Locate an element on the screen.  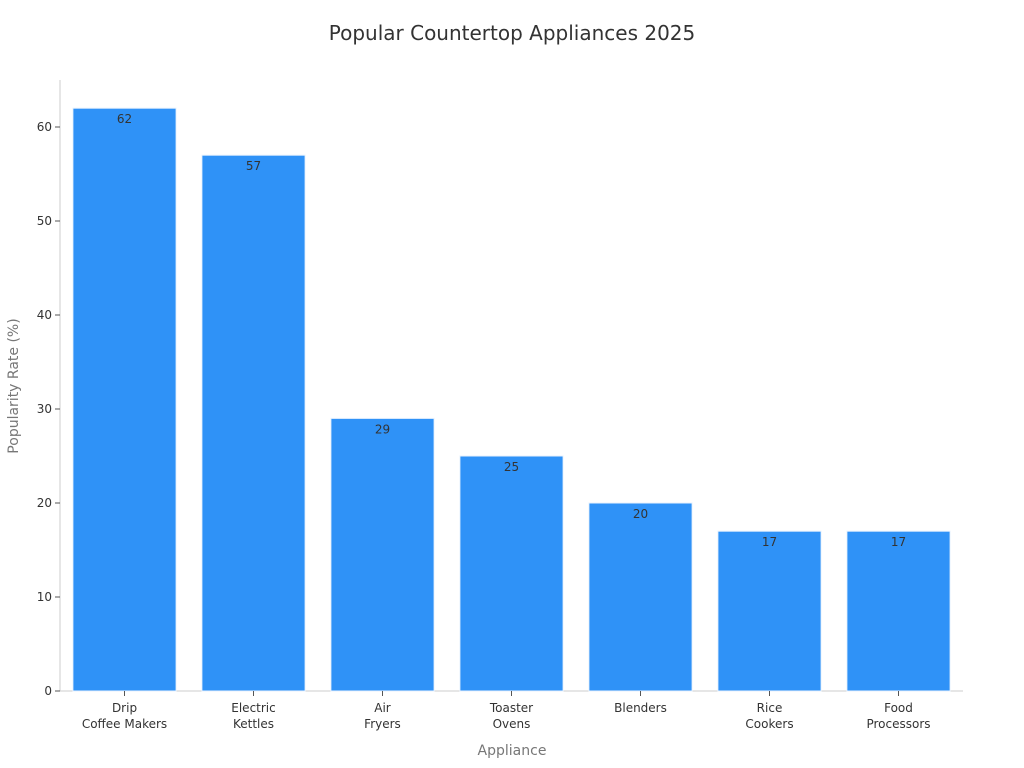
x-tick-label: Drip is located at coordinates (124, 708).